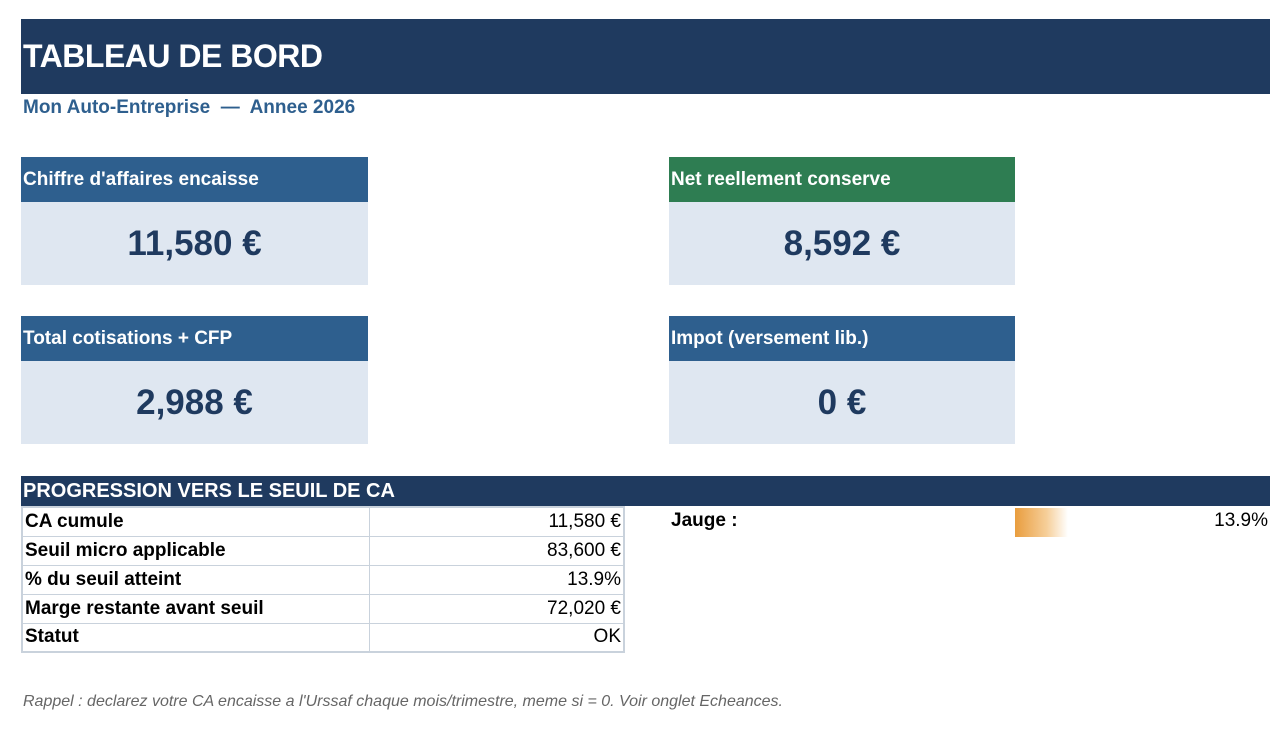 The height and width of the screenshot is (732, 1288). What do you see at coordinates (1241, 520) in the screenshot?
I see `gauge-percent: 13.9%` at bounding box center [1241, 520].